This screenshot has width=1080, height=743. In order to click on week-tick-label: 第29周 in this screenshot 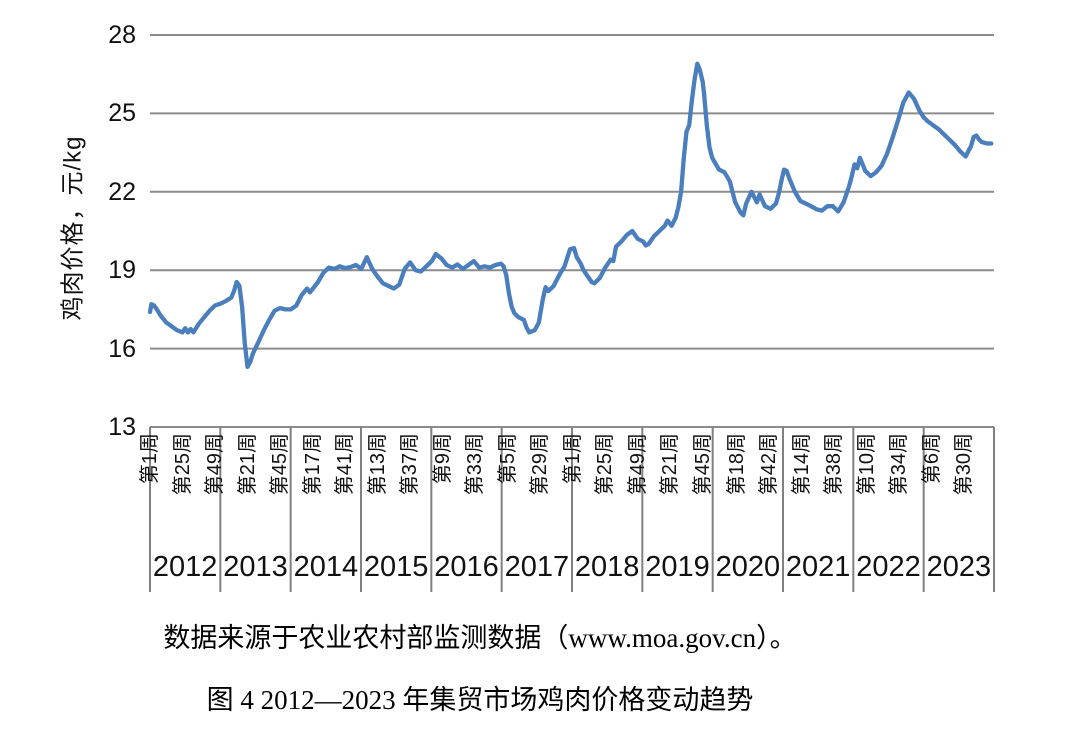, I will do `click(540, 464)`.